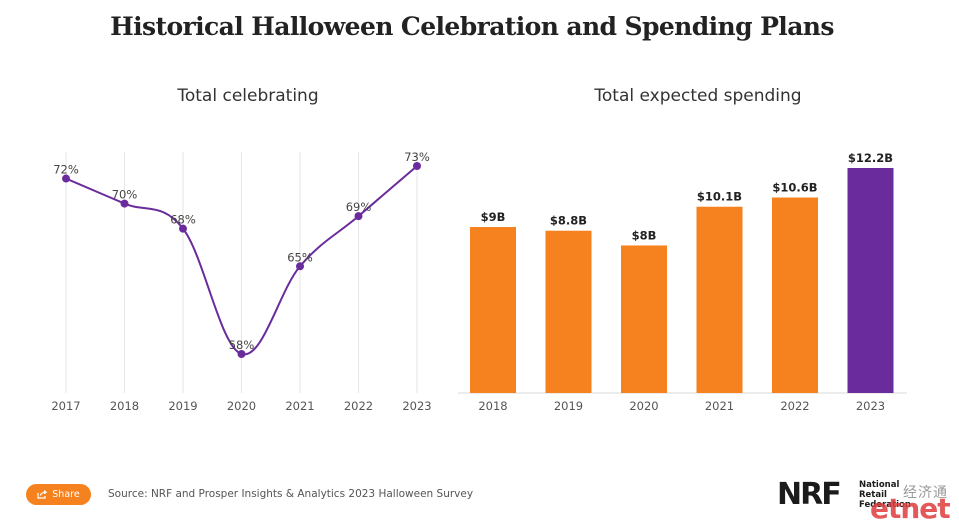 The width and height of the screenshot is (959, 525). Describe the element at coordinates (242, 345) in the screenshot. I see `data-label: 58%` at that location.